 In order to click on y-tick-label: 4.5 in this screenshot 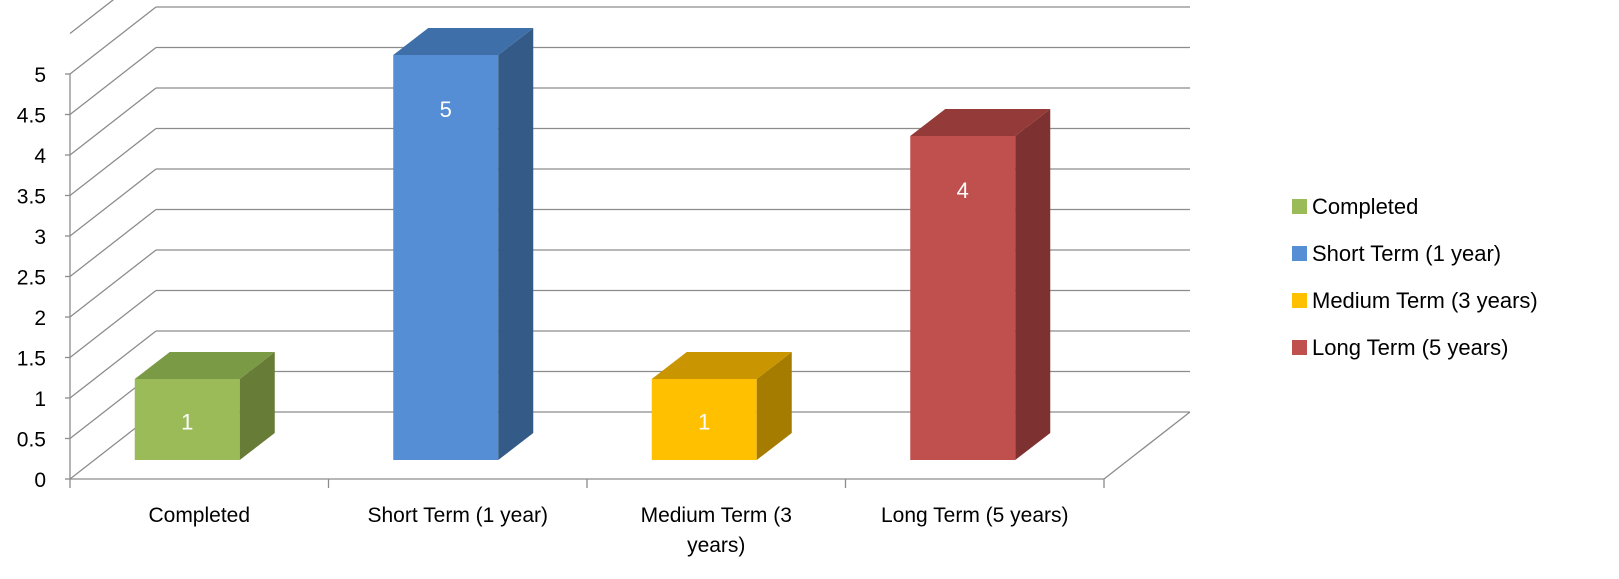, I will do `click(31, 116)`.